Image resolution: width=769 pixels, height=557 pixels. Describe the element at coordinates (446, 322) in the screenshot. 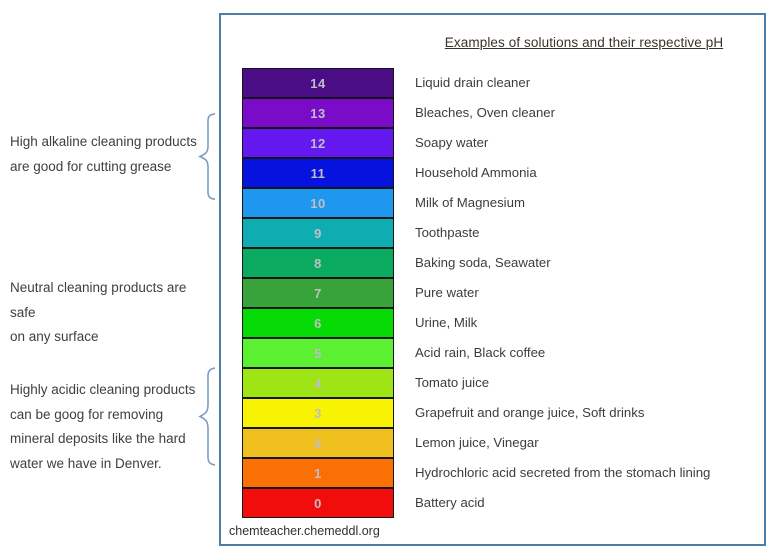

I see `ph-example-label: Urine, Milk` at that location.